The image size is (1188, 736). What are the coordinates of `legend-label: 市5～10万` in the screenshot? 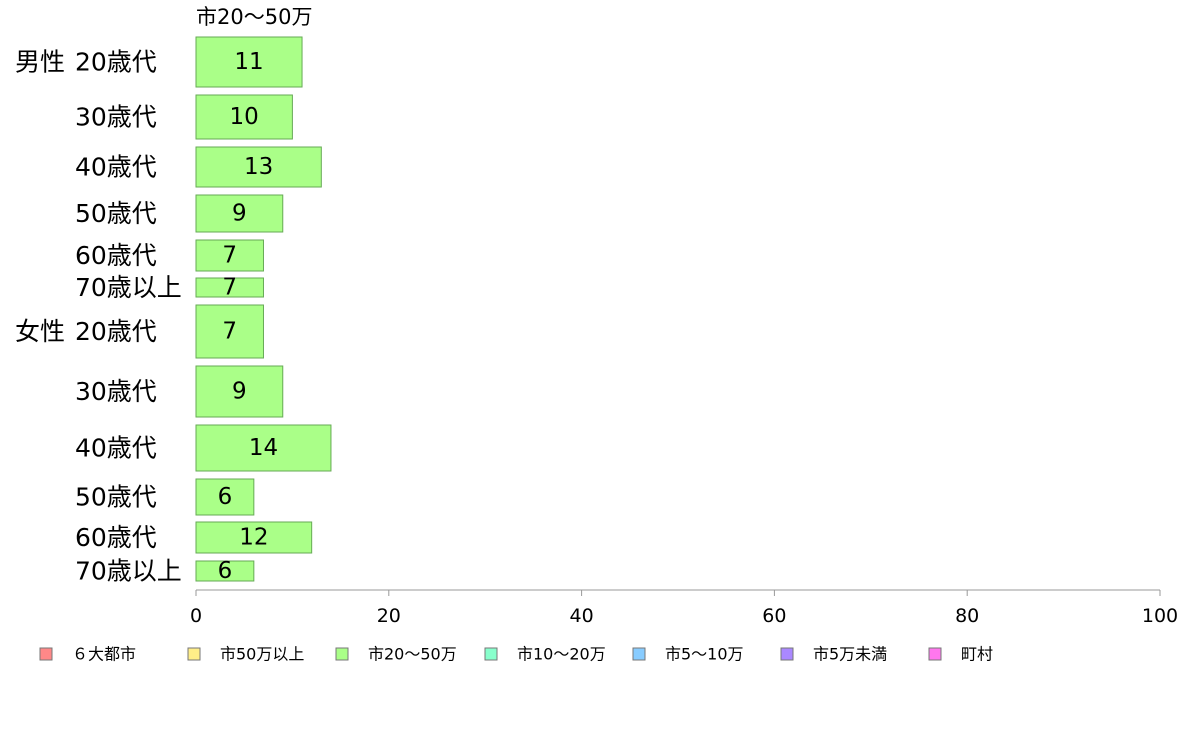 It's located at (704, 654).